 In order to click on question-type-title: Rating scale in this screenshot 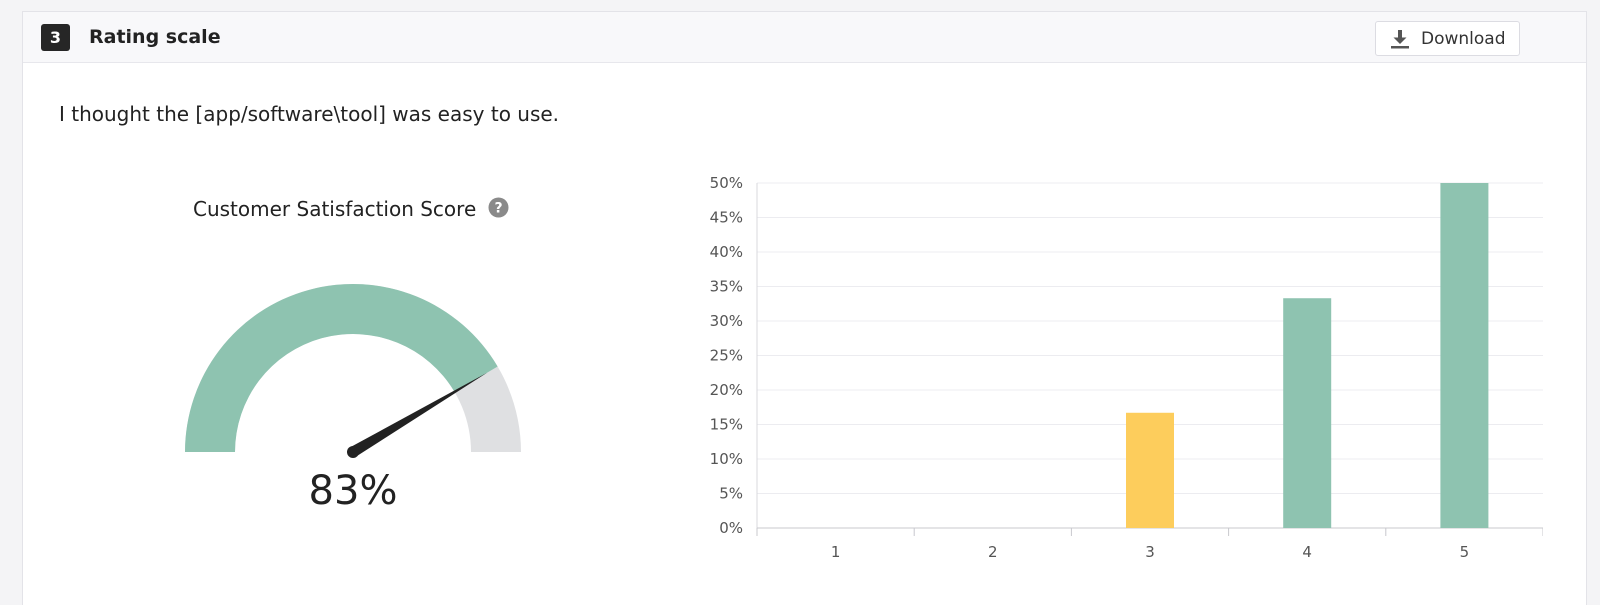, I will do `click(155, 37)`.